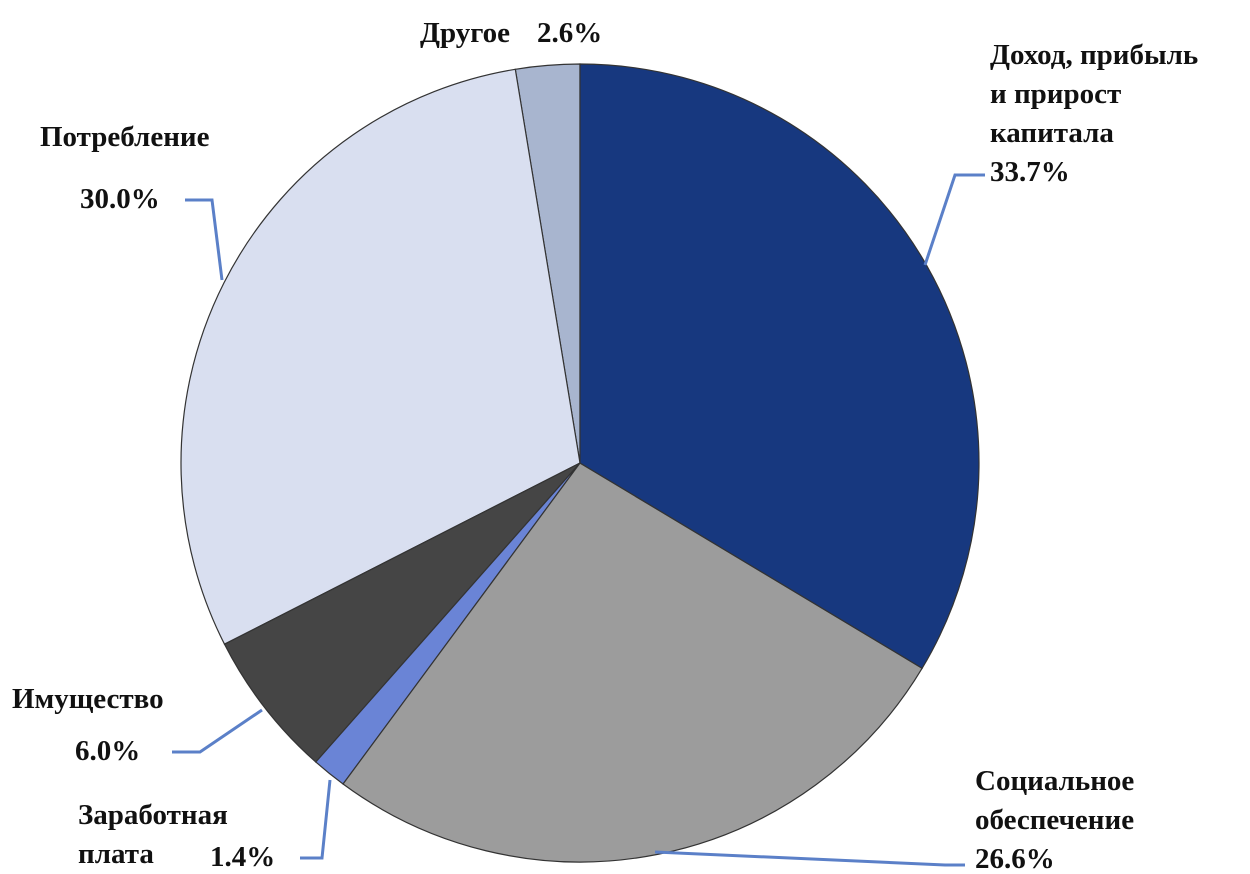  What do you see at coordinates (1055, 800) in the screenshot?
I see `slice-label: Социальное обеспечение` at bounding box center [1055, 800].